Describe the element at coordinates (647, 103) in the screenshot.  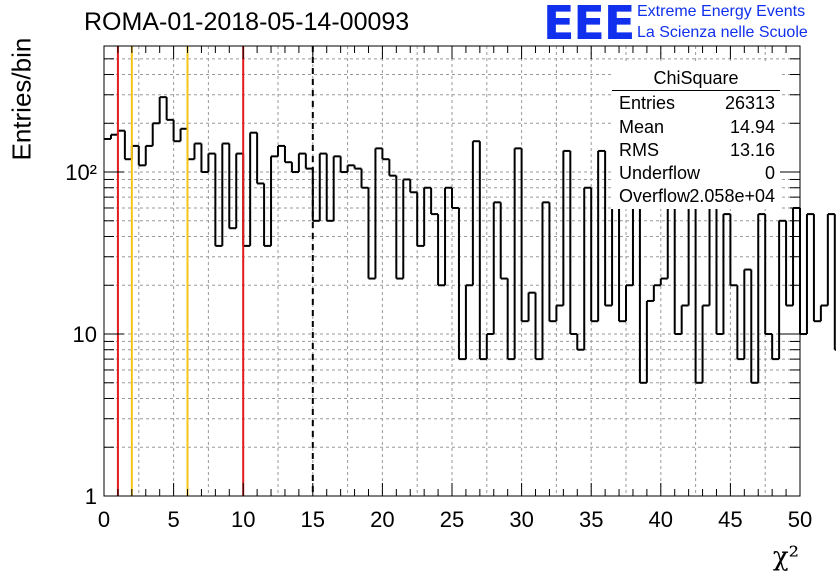
I see `stats-label: Entries` at that location.